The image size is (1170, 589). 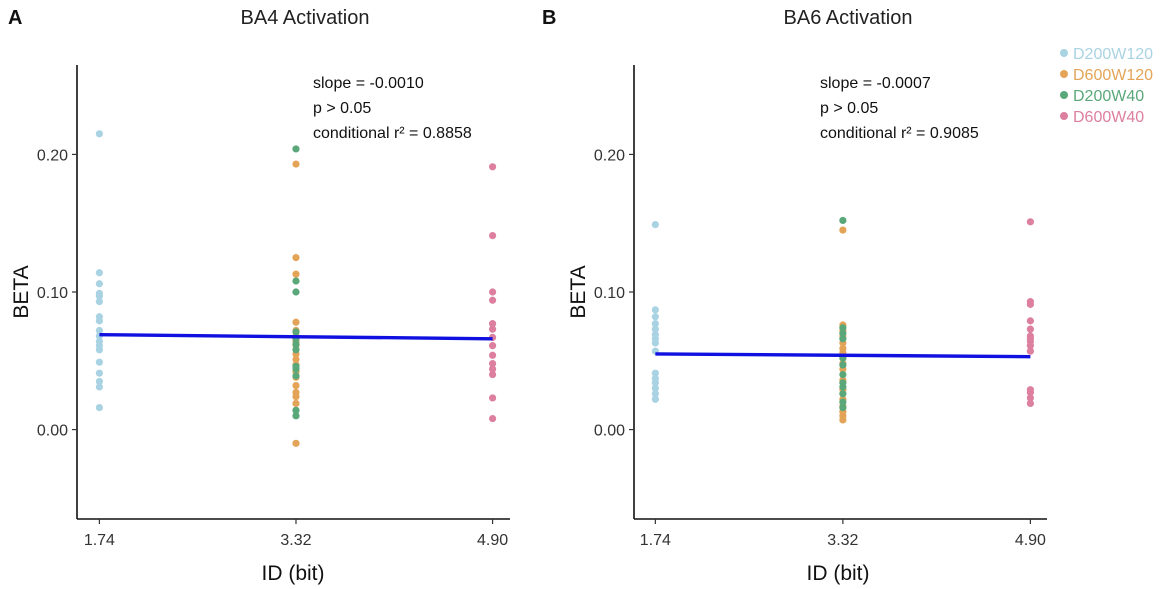 I want to click on panel-letter: B, so click(x=549, y=18).